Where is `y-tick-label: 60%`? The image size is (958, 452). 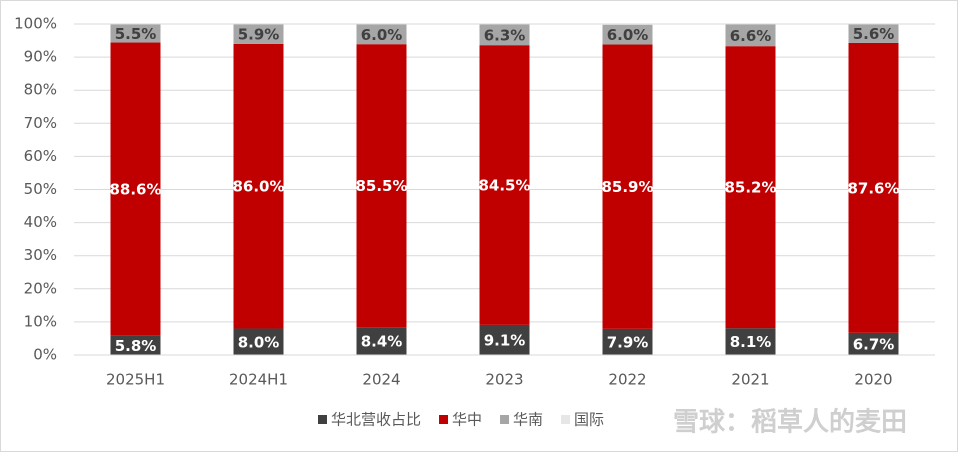
y-tick-label: 60% is located at coordinates (40, 156).